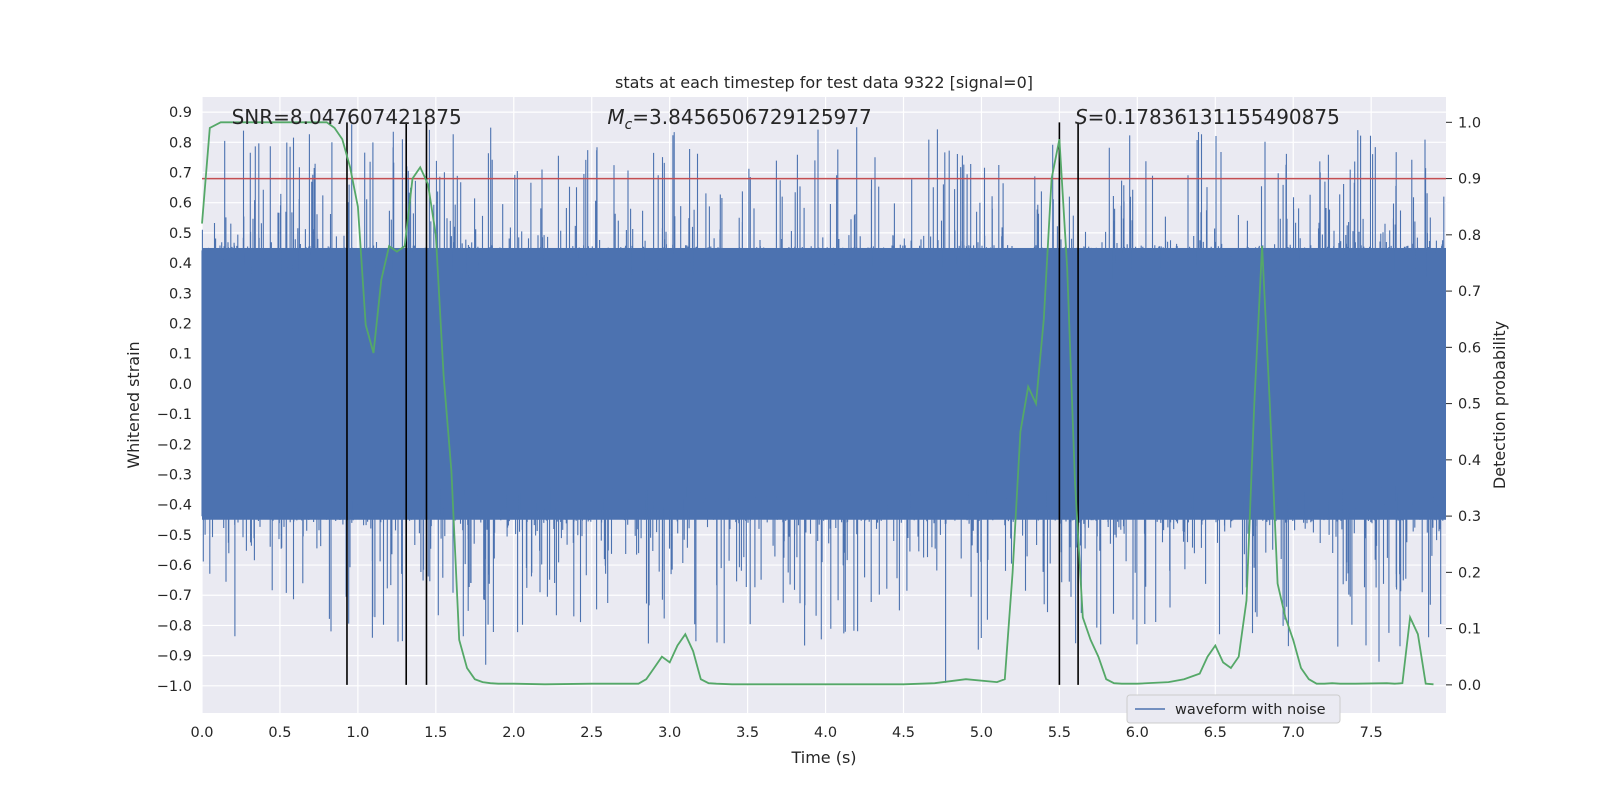 The width and height of the screenshot is (1600, 800). Describe the element at coordinates (279, 733) in the screenshot. I see `x-tick-label: 0.5` at that location.